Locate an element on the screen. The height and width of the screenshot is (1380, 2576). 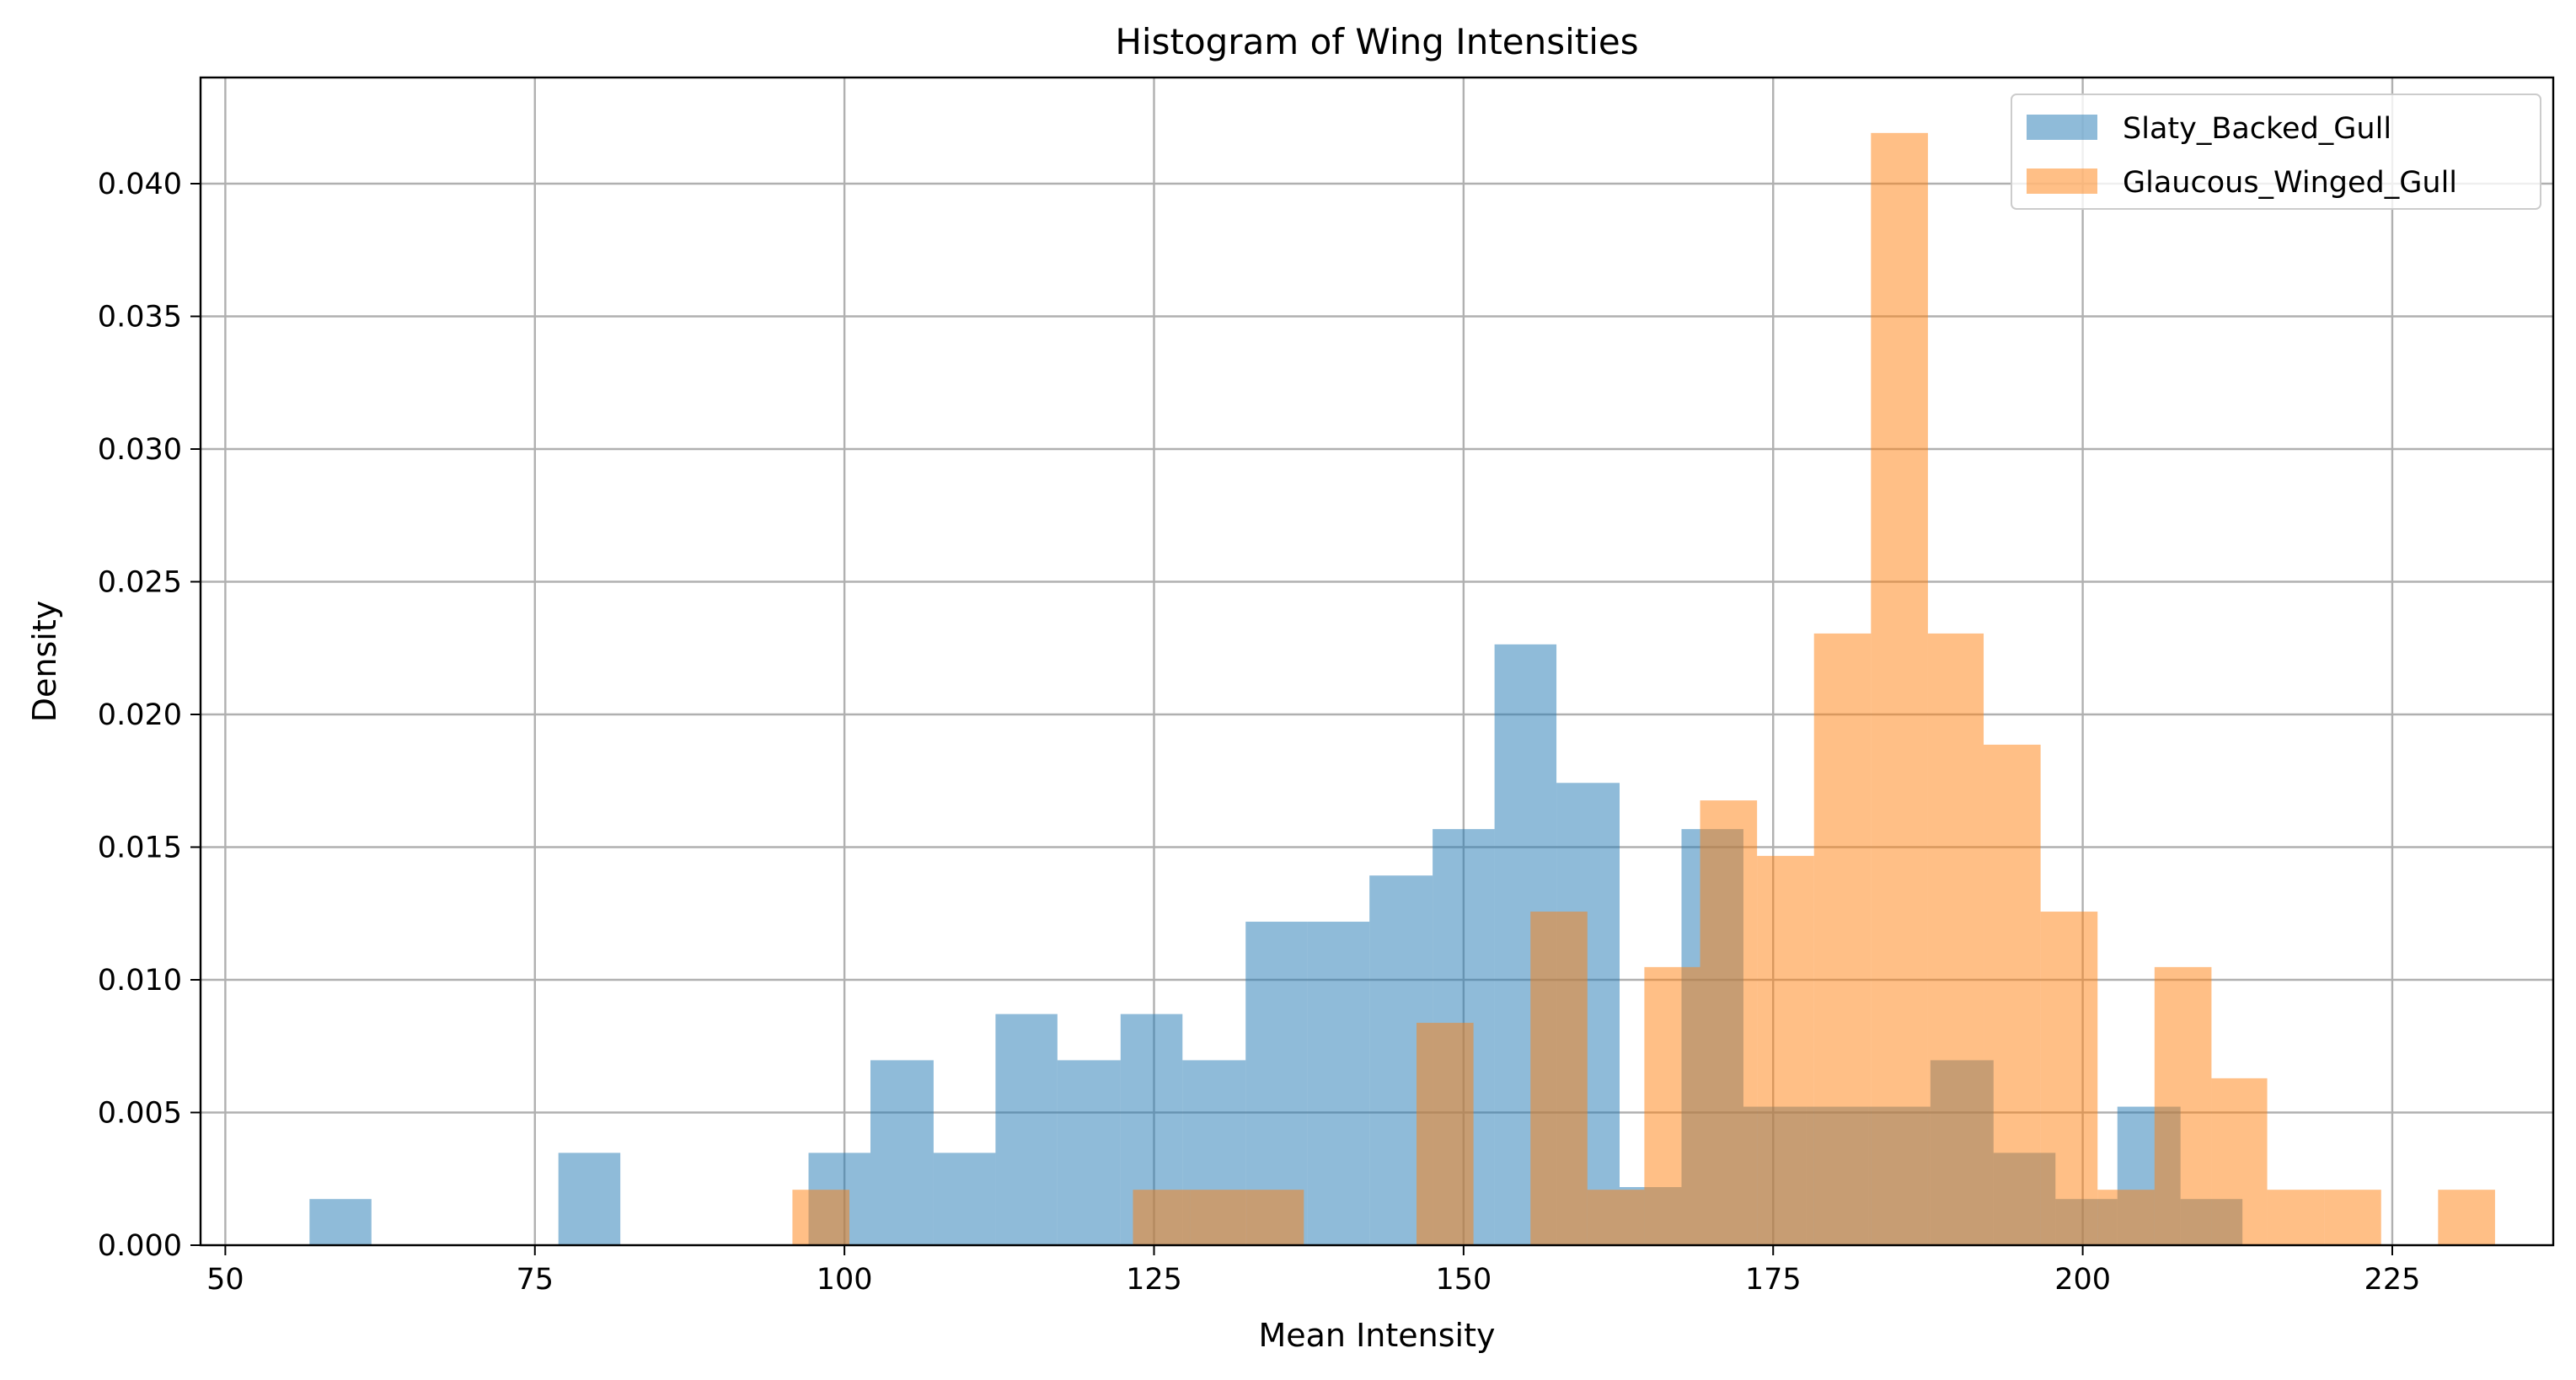
x-tick-label: 200 is located at coordinates (2082, 1280).